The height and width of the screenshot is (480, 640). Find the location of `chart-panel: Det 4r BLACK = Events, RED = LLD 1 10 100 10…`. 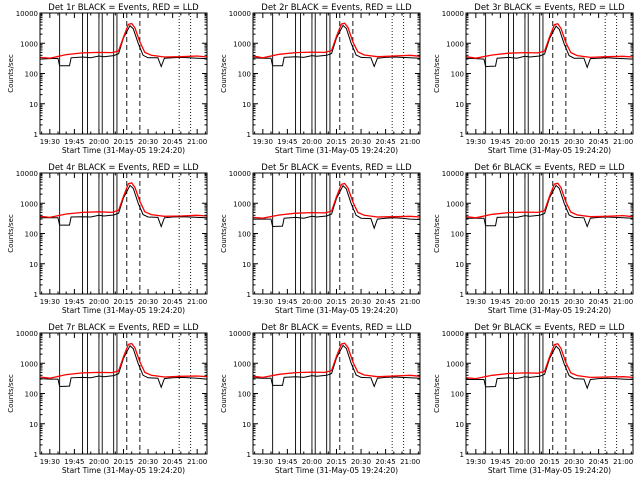

chart-panel: Det 4r BLACK = Events, RED = LLD 1 10 100 10… is located at coordinates (107, 239).